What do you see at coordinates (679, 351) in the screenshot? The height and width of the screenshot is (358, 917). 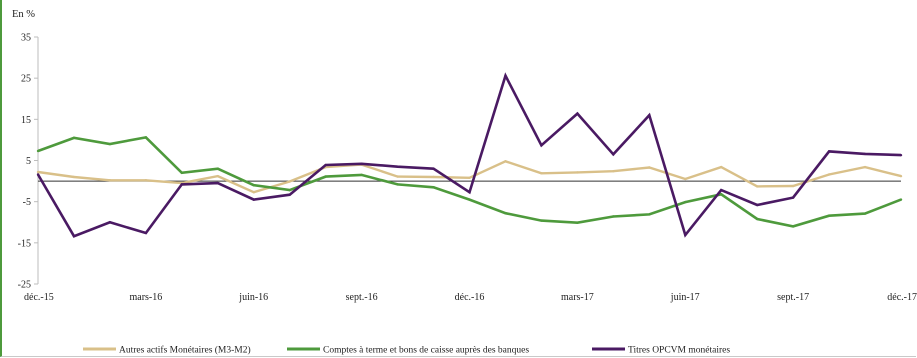 I see `legend-label: Titres OPCVM monétaires` at bounding box center [679, 351].